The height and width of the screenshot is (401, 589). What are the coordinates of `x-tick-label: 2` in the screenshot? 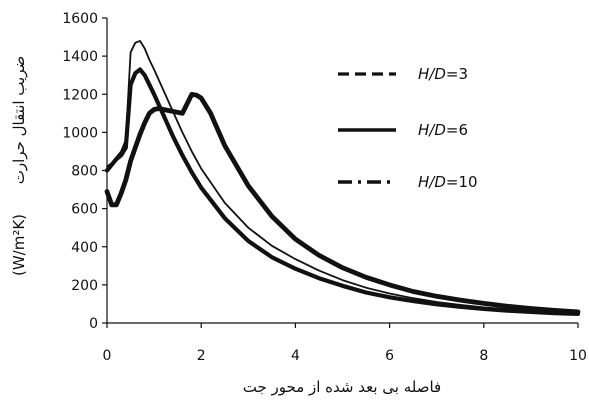 It's located at (201, 356).